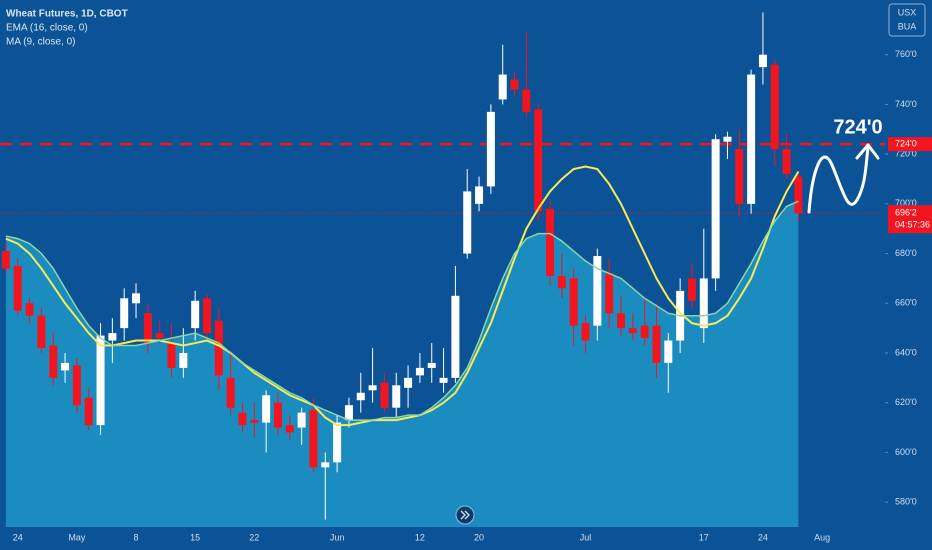 This screenshot has height=550, width=932. I want to click on last-price-box, so click(910, 219).